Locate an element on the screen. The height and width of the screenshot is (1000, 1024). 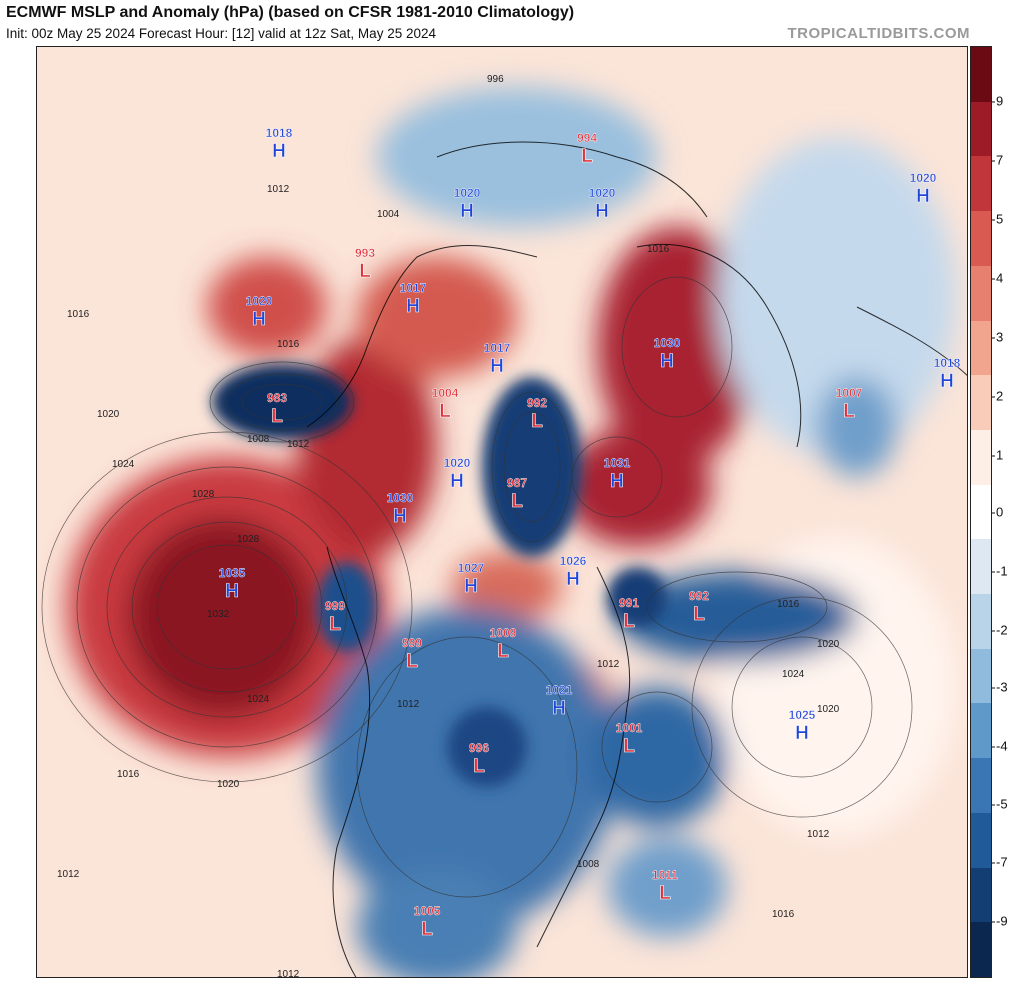
pressure-value: 1026 is located at coordinates (573, 561).